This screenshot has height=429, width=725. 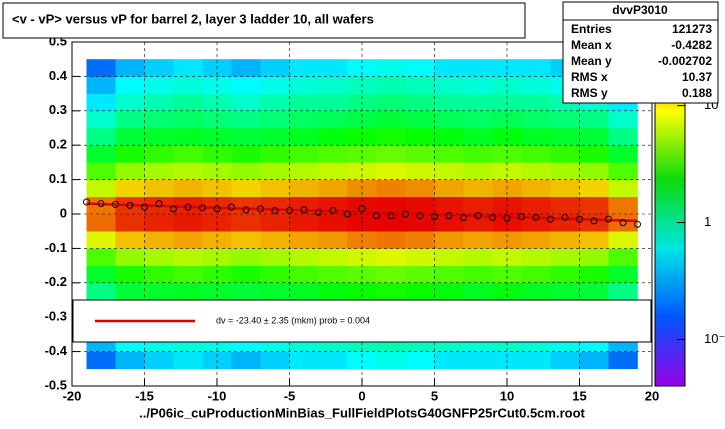 What do you see at coordinates (56, 247) in the screenshot?
I see `y-tick-label: -0.1` at bounding box center [56, 247].